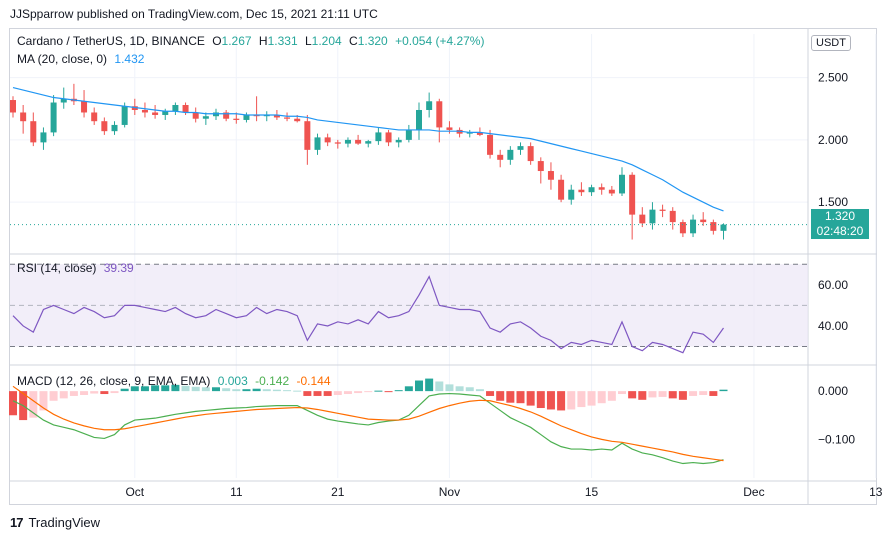  What do you see at coordinates (313, 381) in the screenshot?
I see `macd-signal-value: -0.144` at bounding box center [313, 381].